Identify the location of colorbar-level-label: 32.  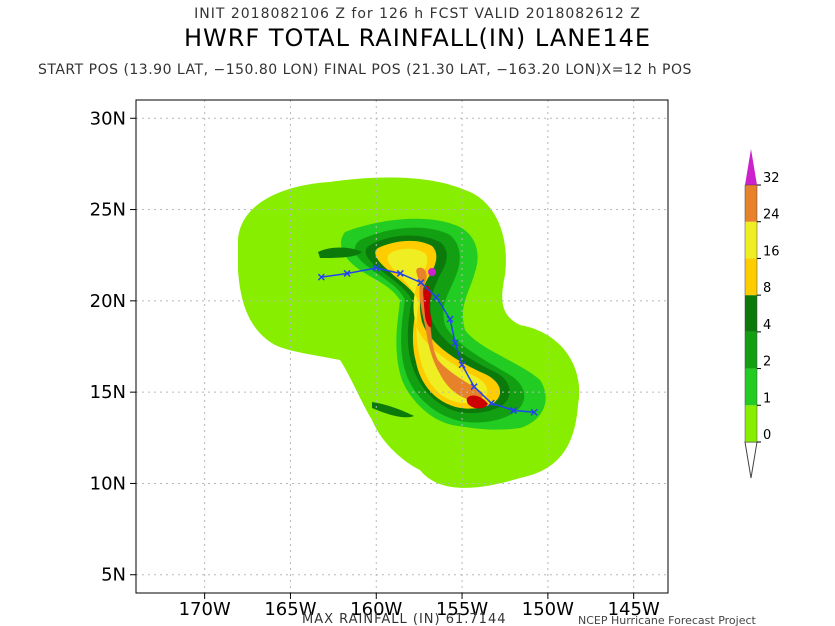
(771, 178).